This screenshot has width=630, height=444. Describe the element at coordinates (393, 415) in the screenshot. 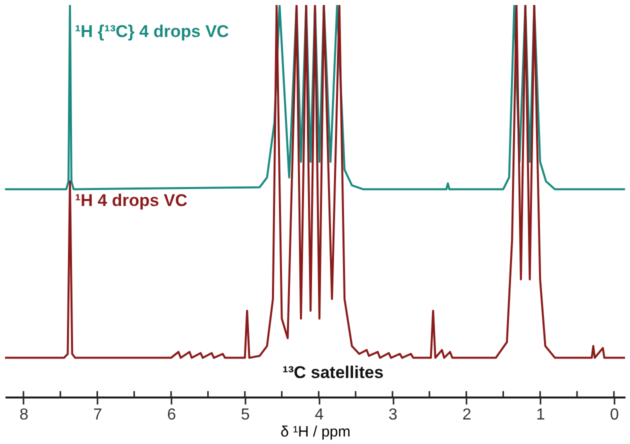

I see `x-tick-label: 3` at that location.